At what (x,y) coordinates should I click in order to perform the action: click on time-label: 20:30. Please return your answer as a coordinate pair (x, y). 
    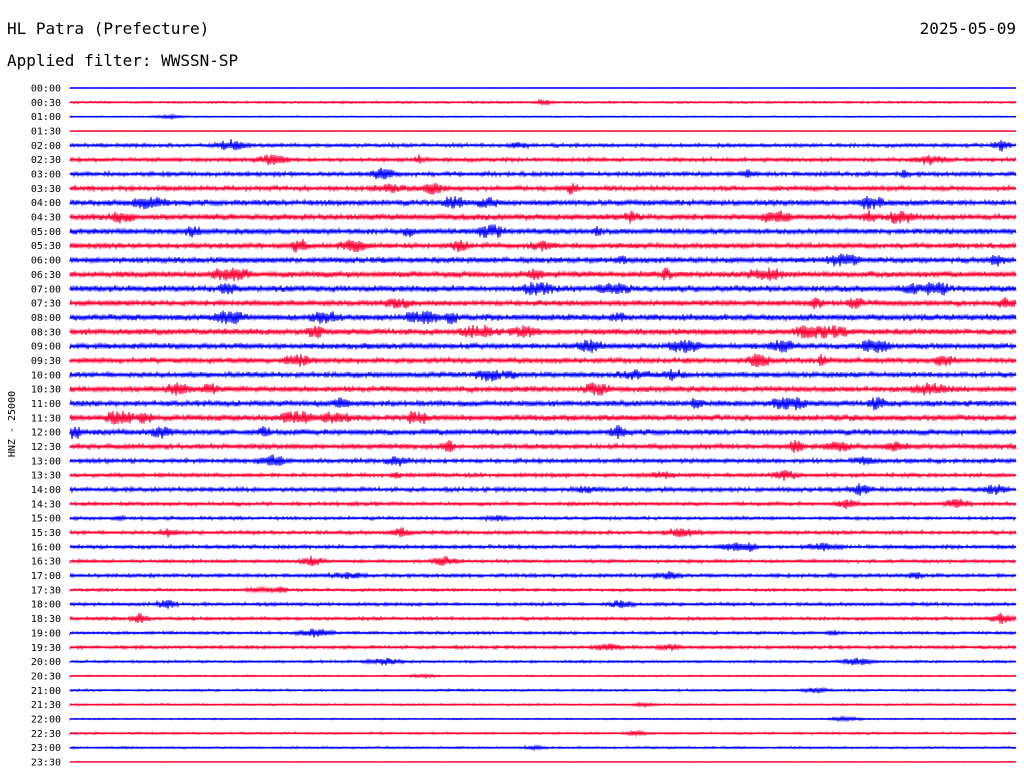
    Looking at the image, I should click on (46, 676).